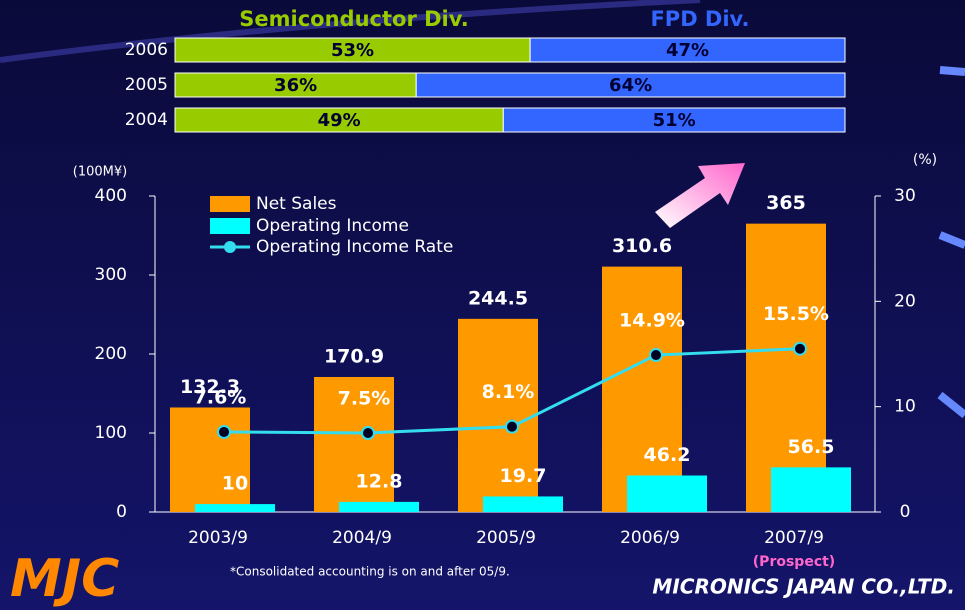 The height and width of the screenshot is (610, 965). What do you see at coordinates (803, 587) in the screenshot?
I see `company-name: MICRONICS JAPAN CO.,LTD.` at bounding box center [803, 587].